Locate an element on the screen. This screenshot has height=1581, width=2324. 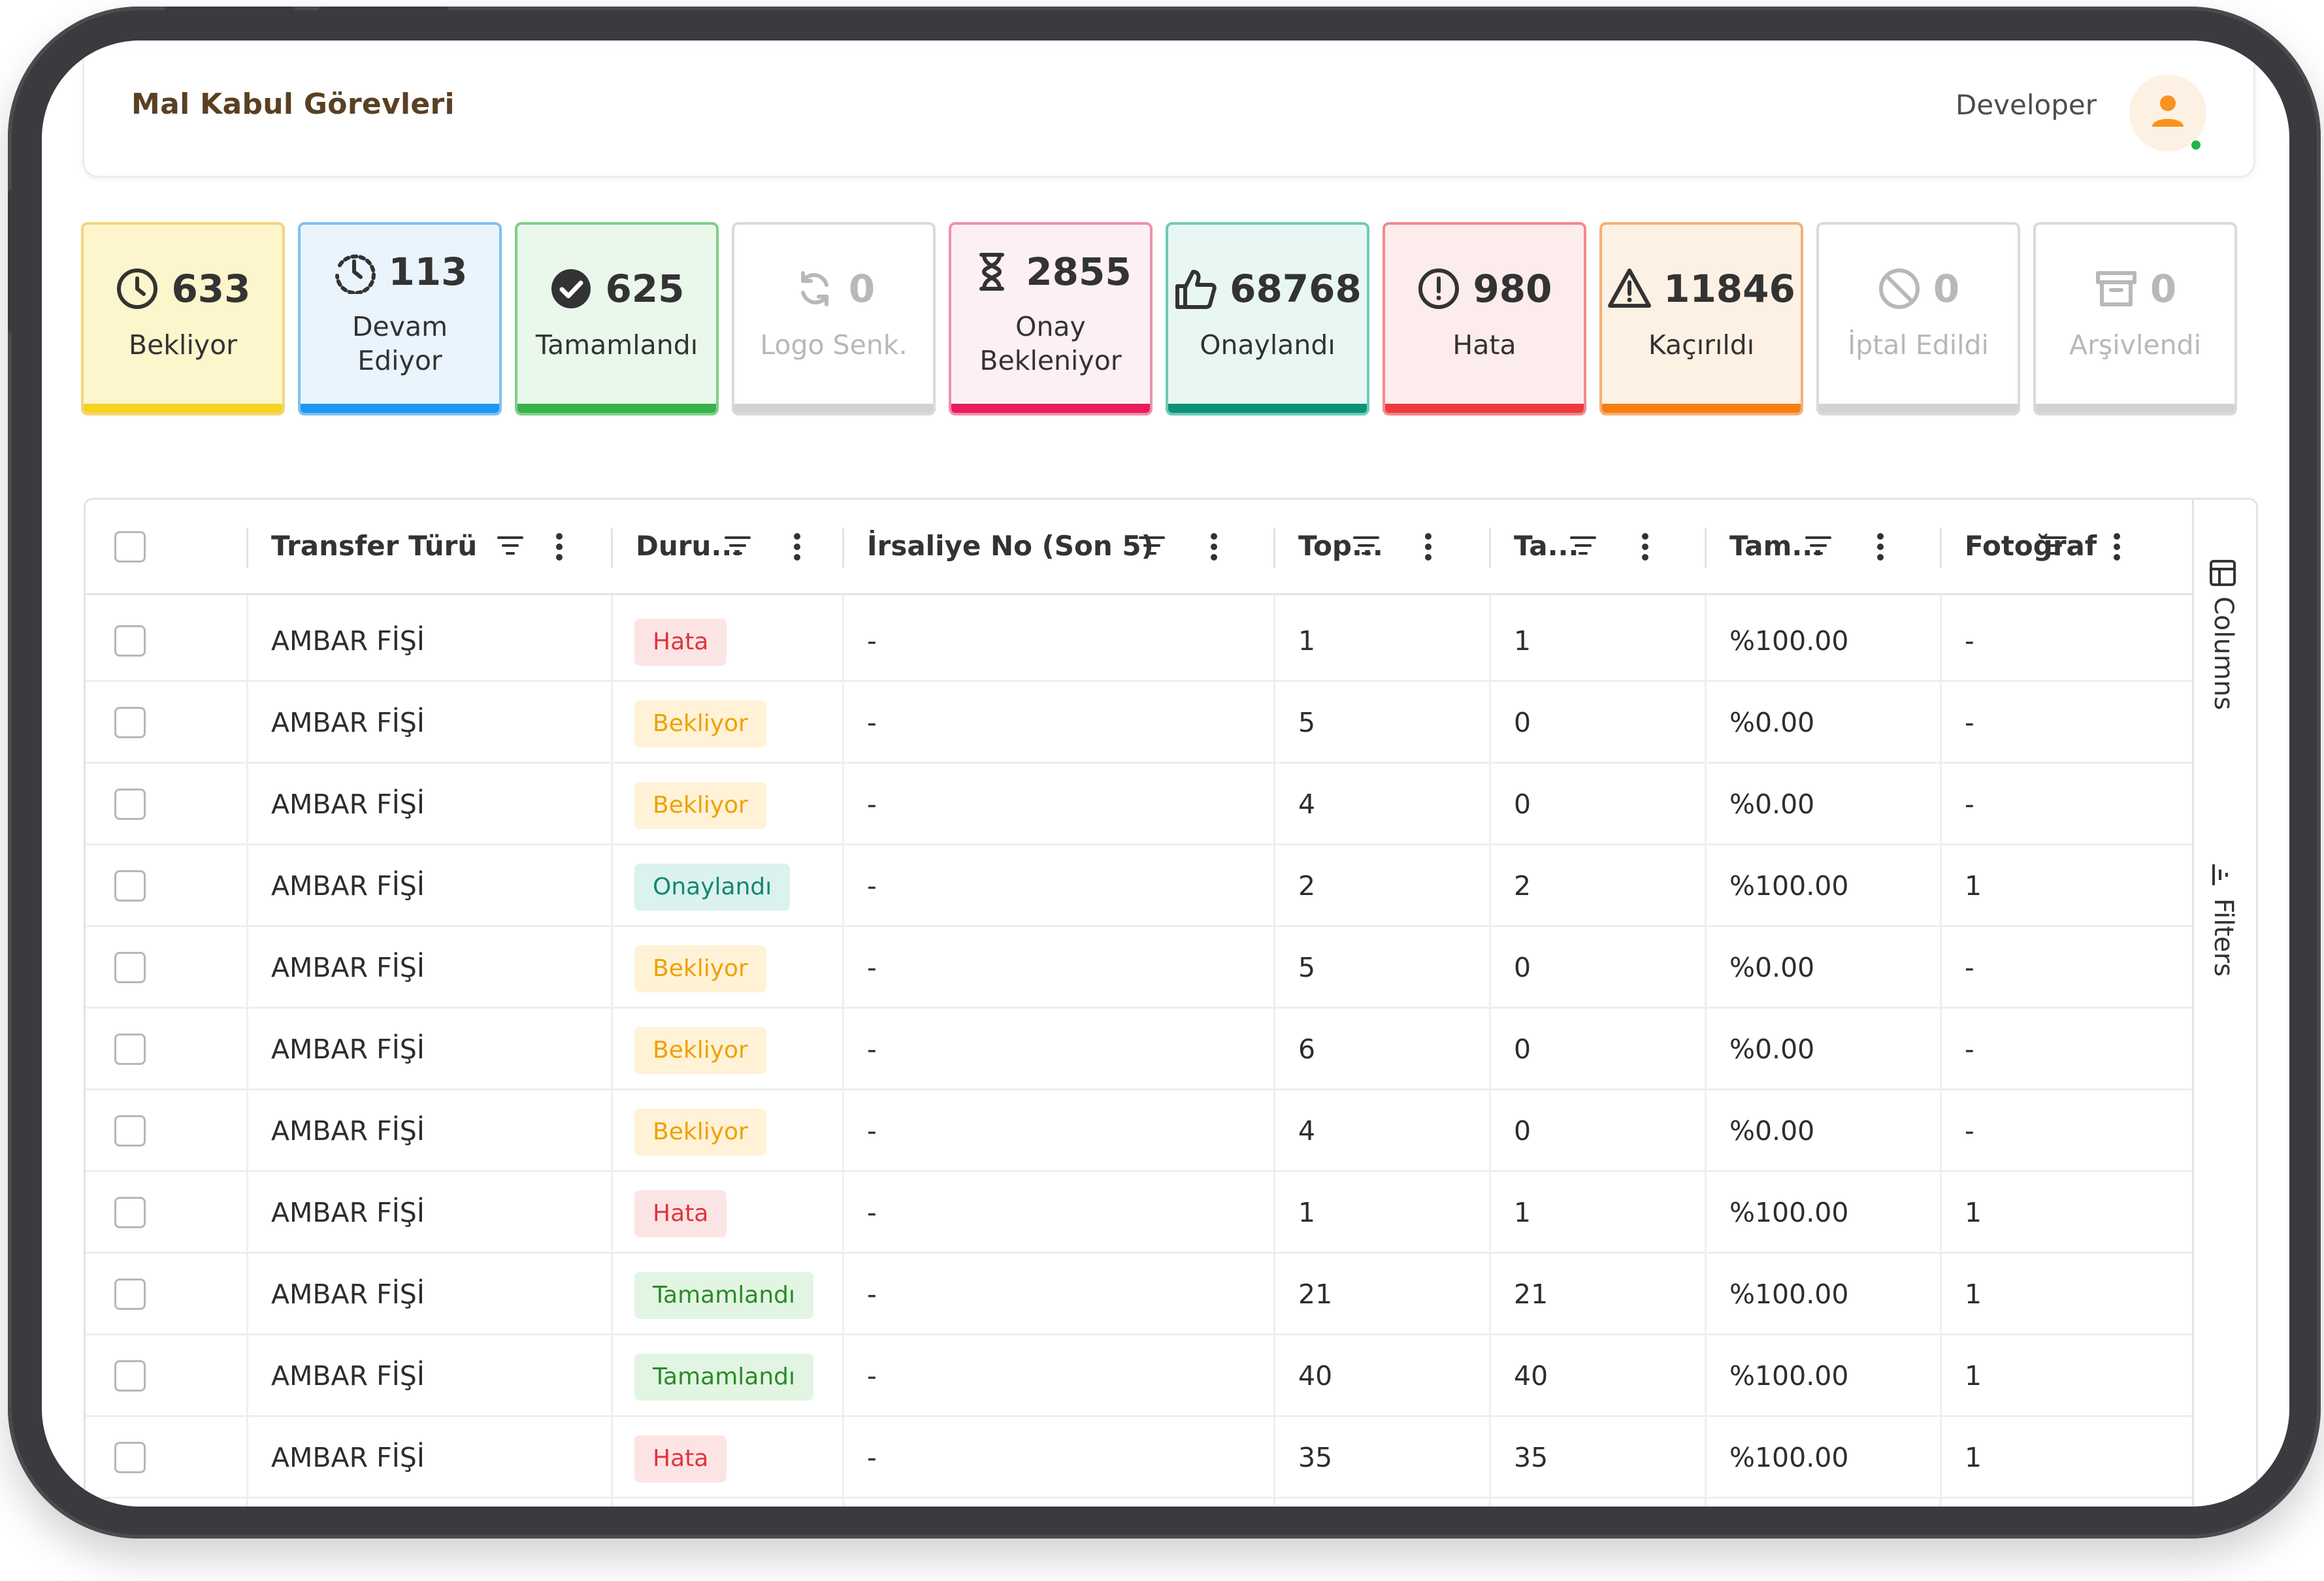
status-card: 2855 Onay Bekleniyor is located at coordinates (1051, 319).